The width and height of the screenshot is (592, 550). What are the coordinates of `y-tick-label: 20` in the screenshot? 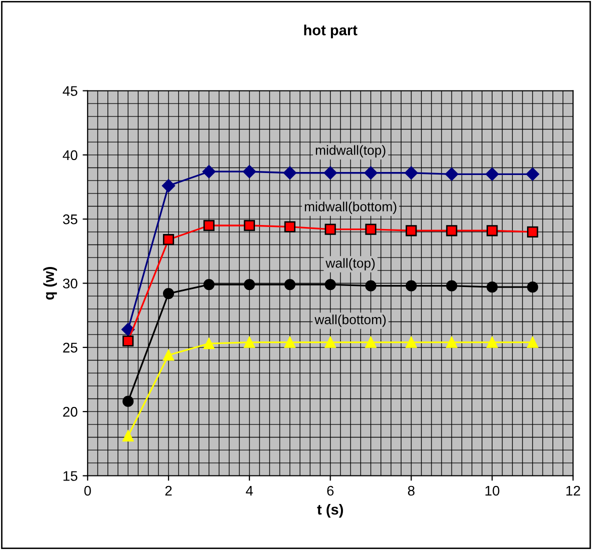 It's located at (70, 411).